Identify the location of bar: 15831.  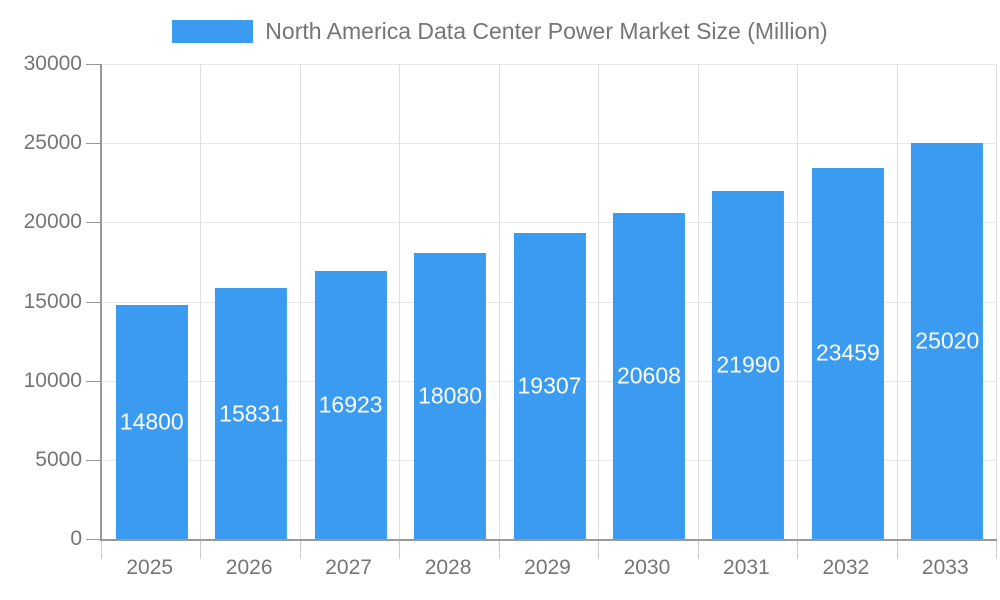
(251, 413).